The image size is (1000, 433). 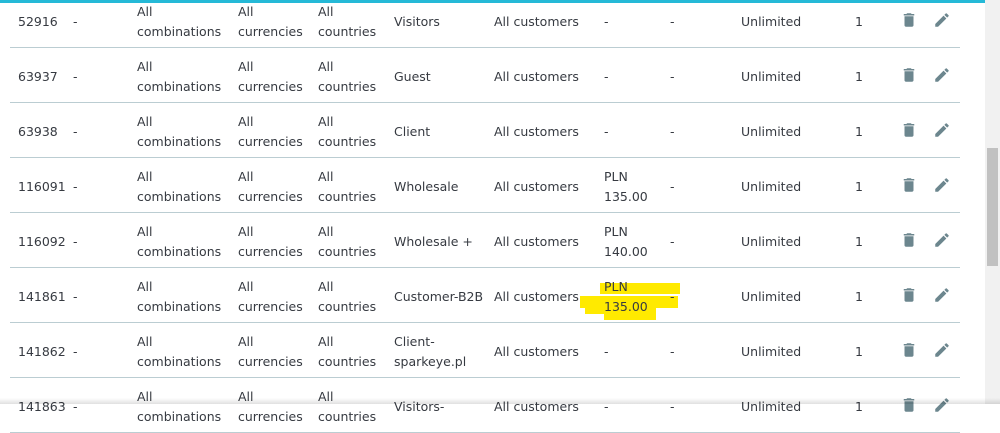 I want to click on group-cell-line: Client, so click(x=412, y=131).